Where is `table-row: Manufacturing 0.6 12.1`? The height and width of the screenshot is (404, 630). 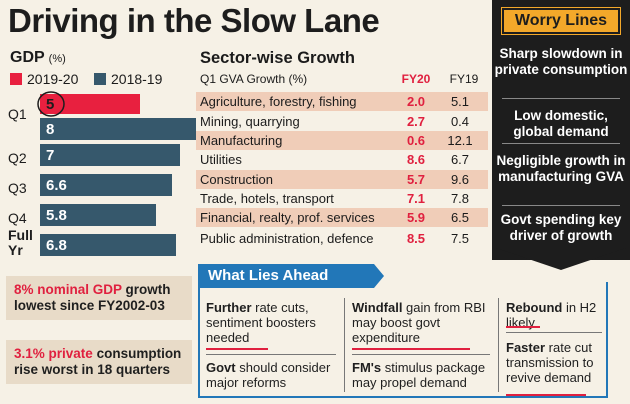
table-row: Manufacturing 0.6 12.1 is located at coordinates (342, 140).